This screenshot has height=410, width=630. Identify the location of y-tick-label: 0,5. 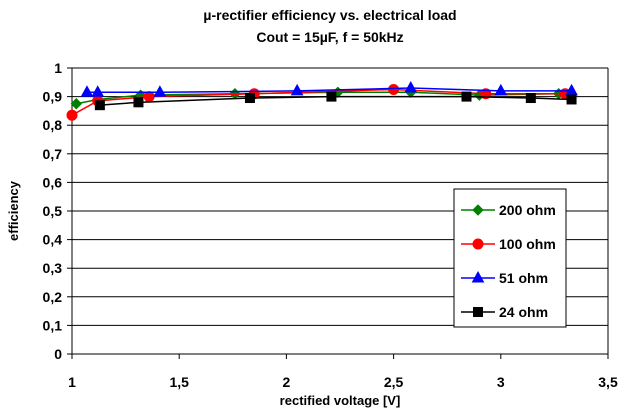
(53, 211).